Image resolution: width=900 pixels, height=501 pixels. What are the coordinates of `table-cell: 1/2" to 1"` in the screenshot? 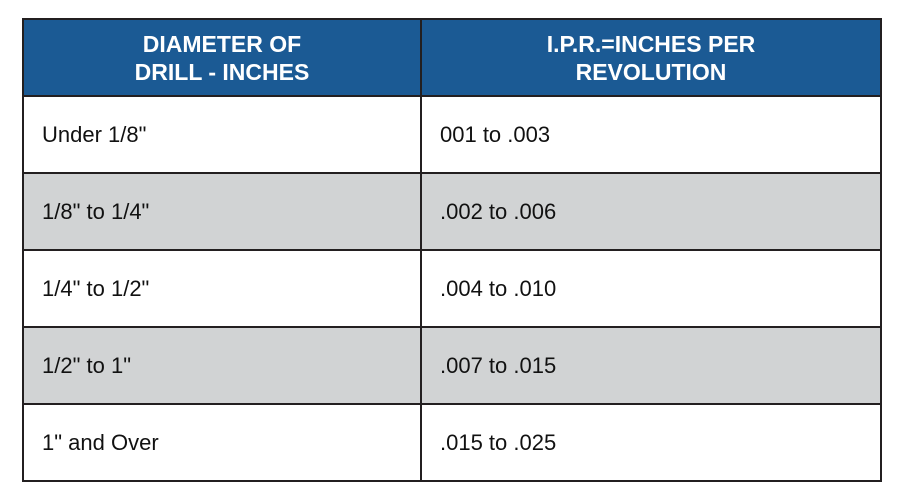 It's located at (222, 365).